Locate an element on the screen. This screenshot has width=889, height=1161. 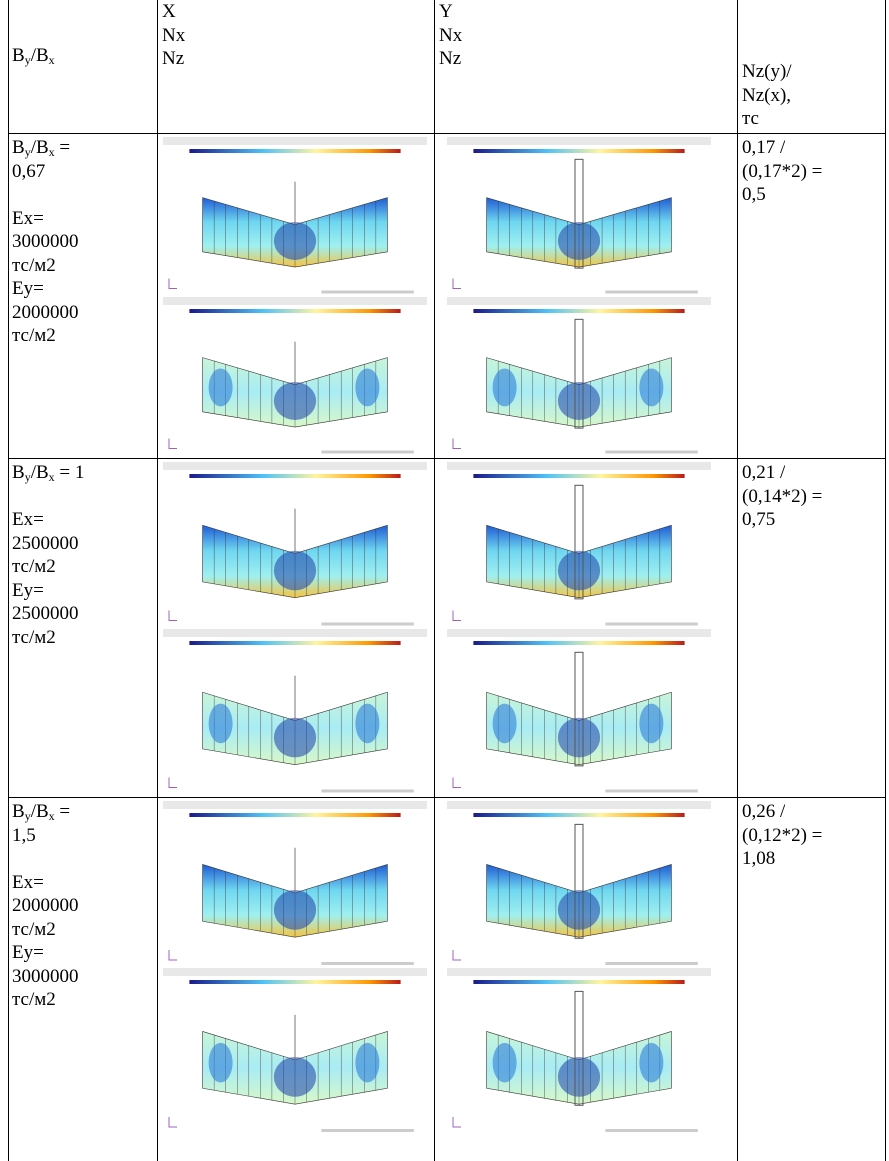
header-cell: Y Nx Nz is located at coordinates (450, 35).